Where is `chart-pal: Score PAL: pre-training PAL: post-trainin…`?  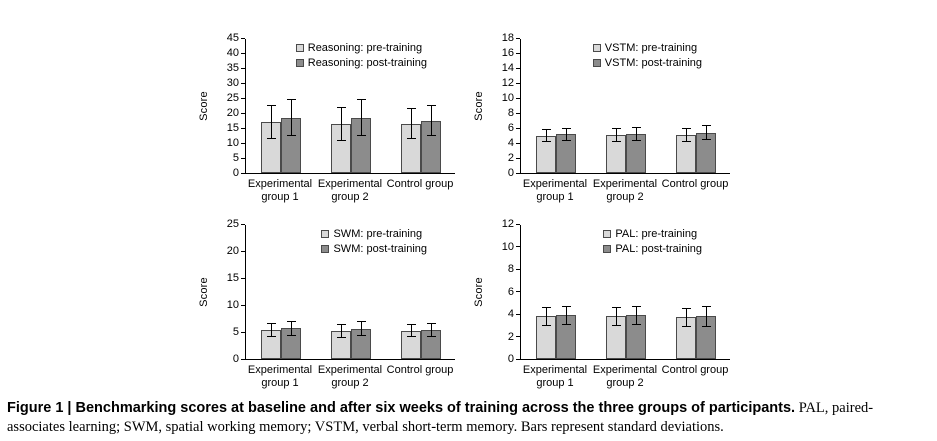 chart-pal: Score PAL: pre-training PAL: post-trainin… is located at coordinates (605, 305).